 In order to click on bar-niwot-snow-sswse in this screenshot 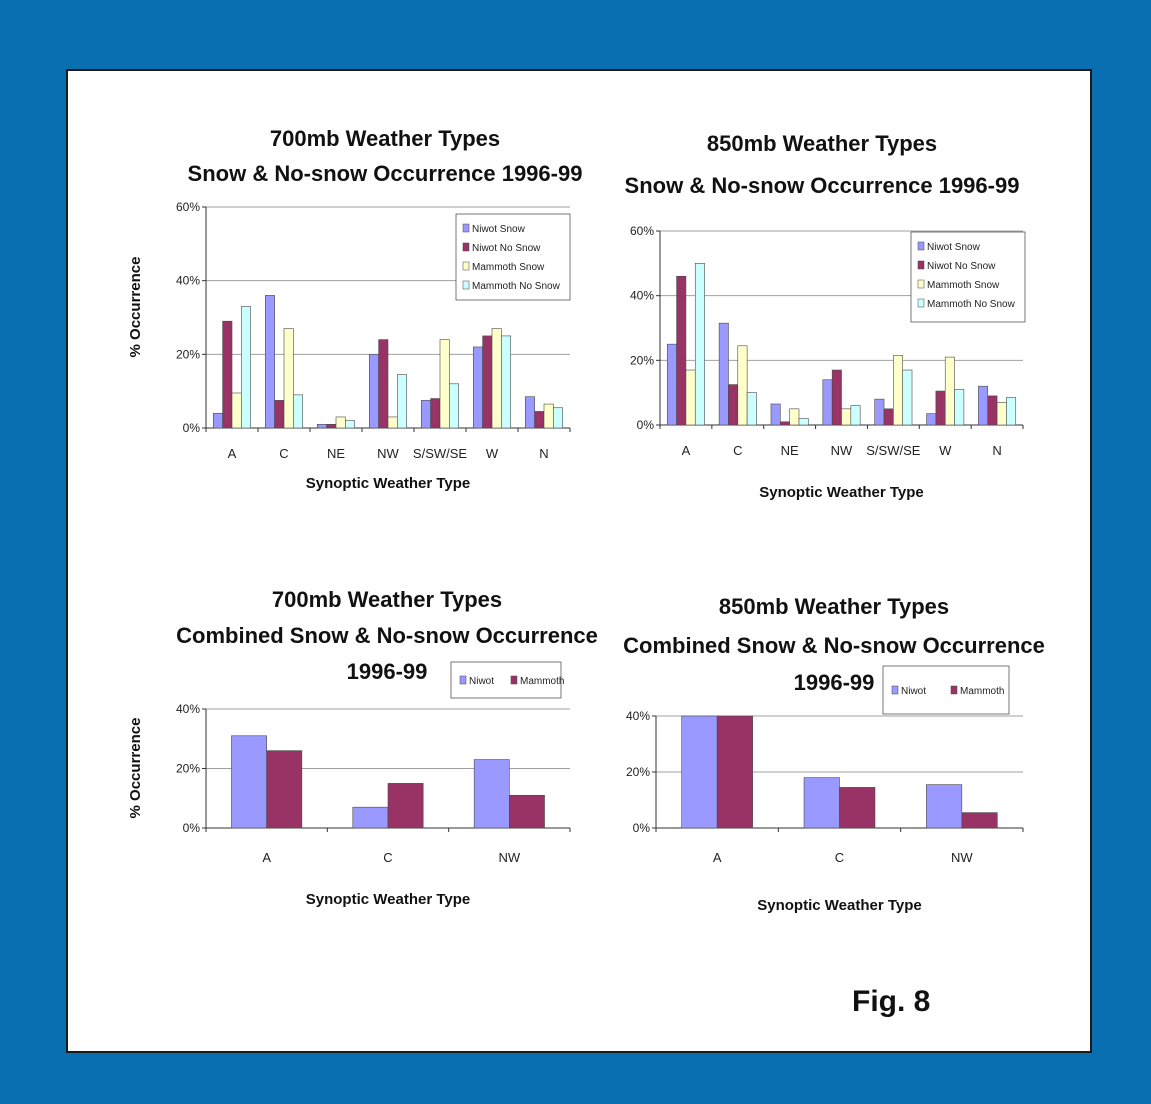, I will do `click(425, 414)`.